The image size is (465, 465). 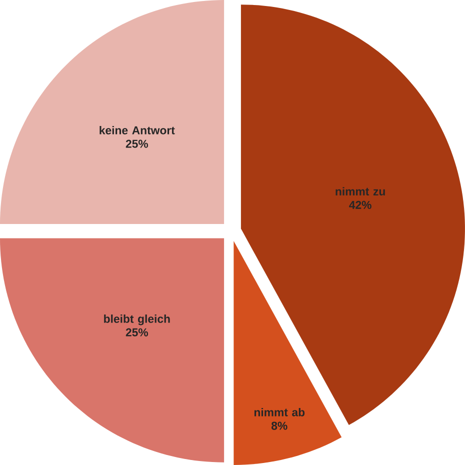 What do you see at coordinates (280, 426) in the screenshot?
I see `data-label: 8%` at bounding box center [280, 426].